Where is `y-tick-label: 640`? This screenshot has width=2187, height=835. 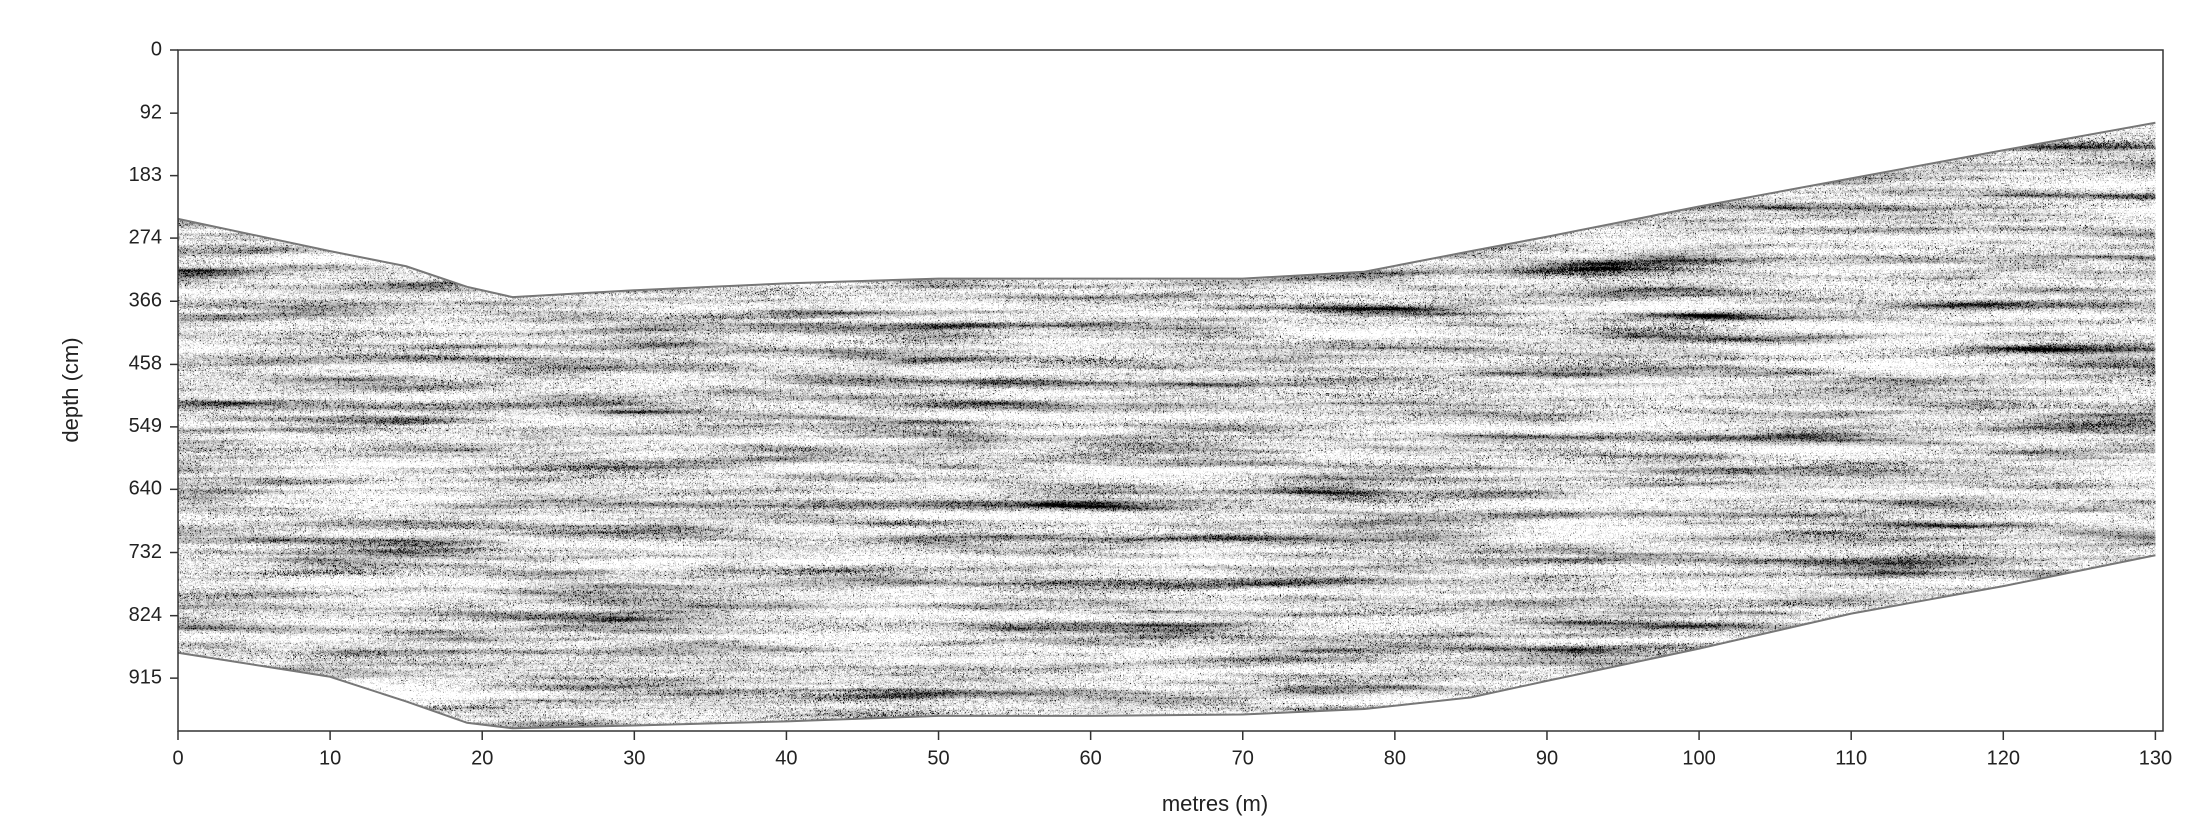
y-tick-label: 640 is located at coordinates (145, 489).